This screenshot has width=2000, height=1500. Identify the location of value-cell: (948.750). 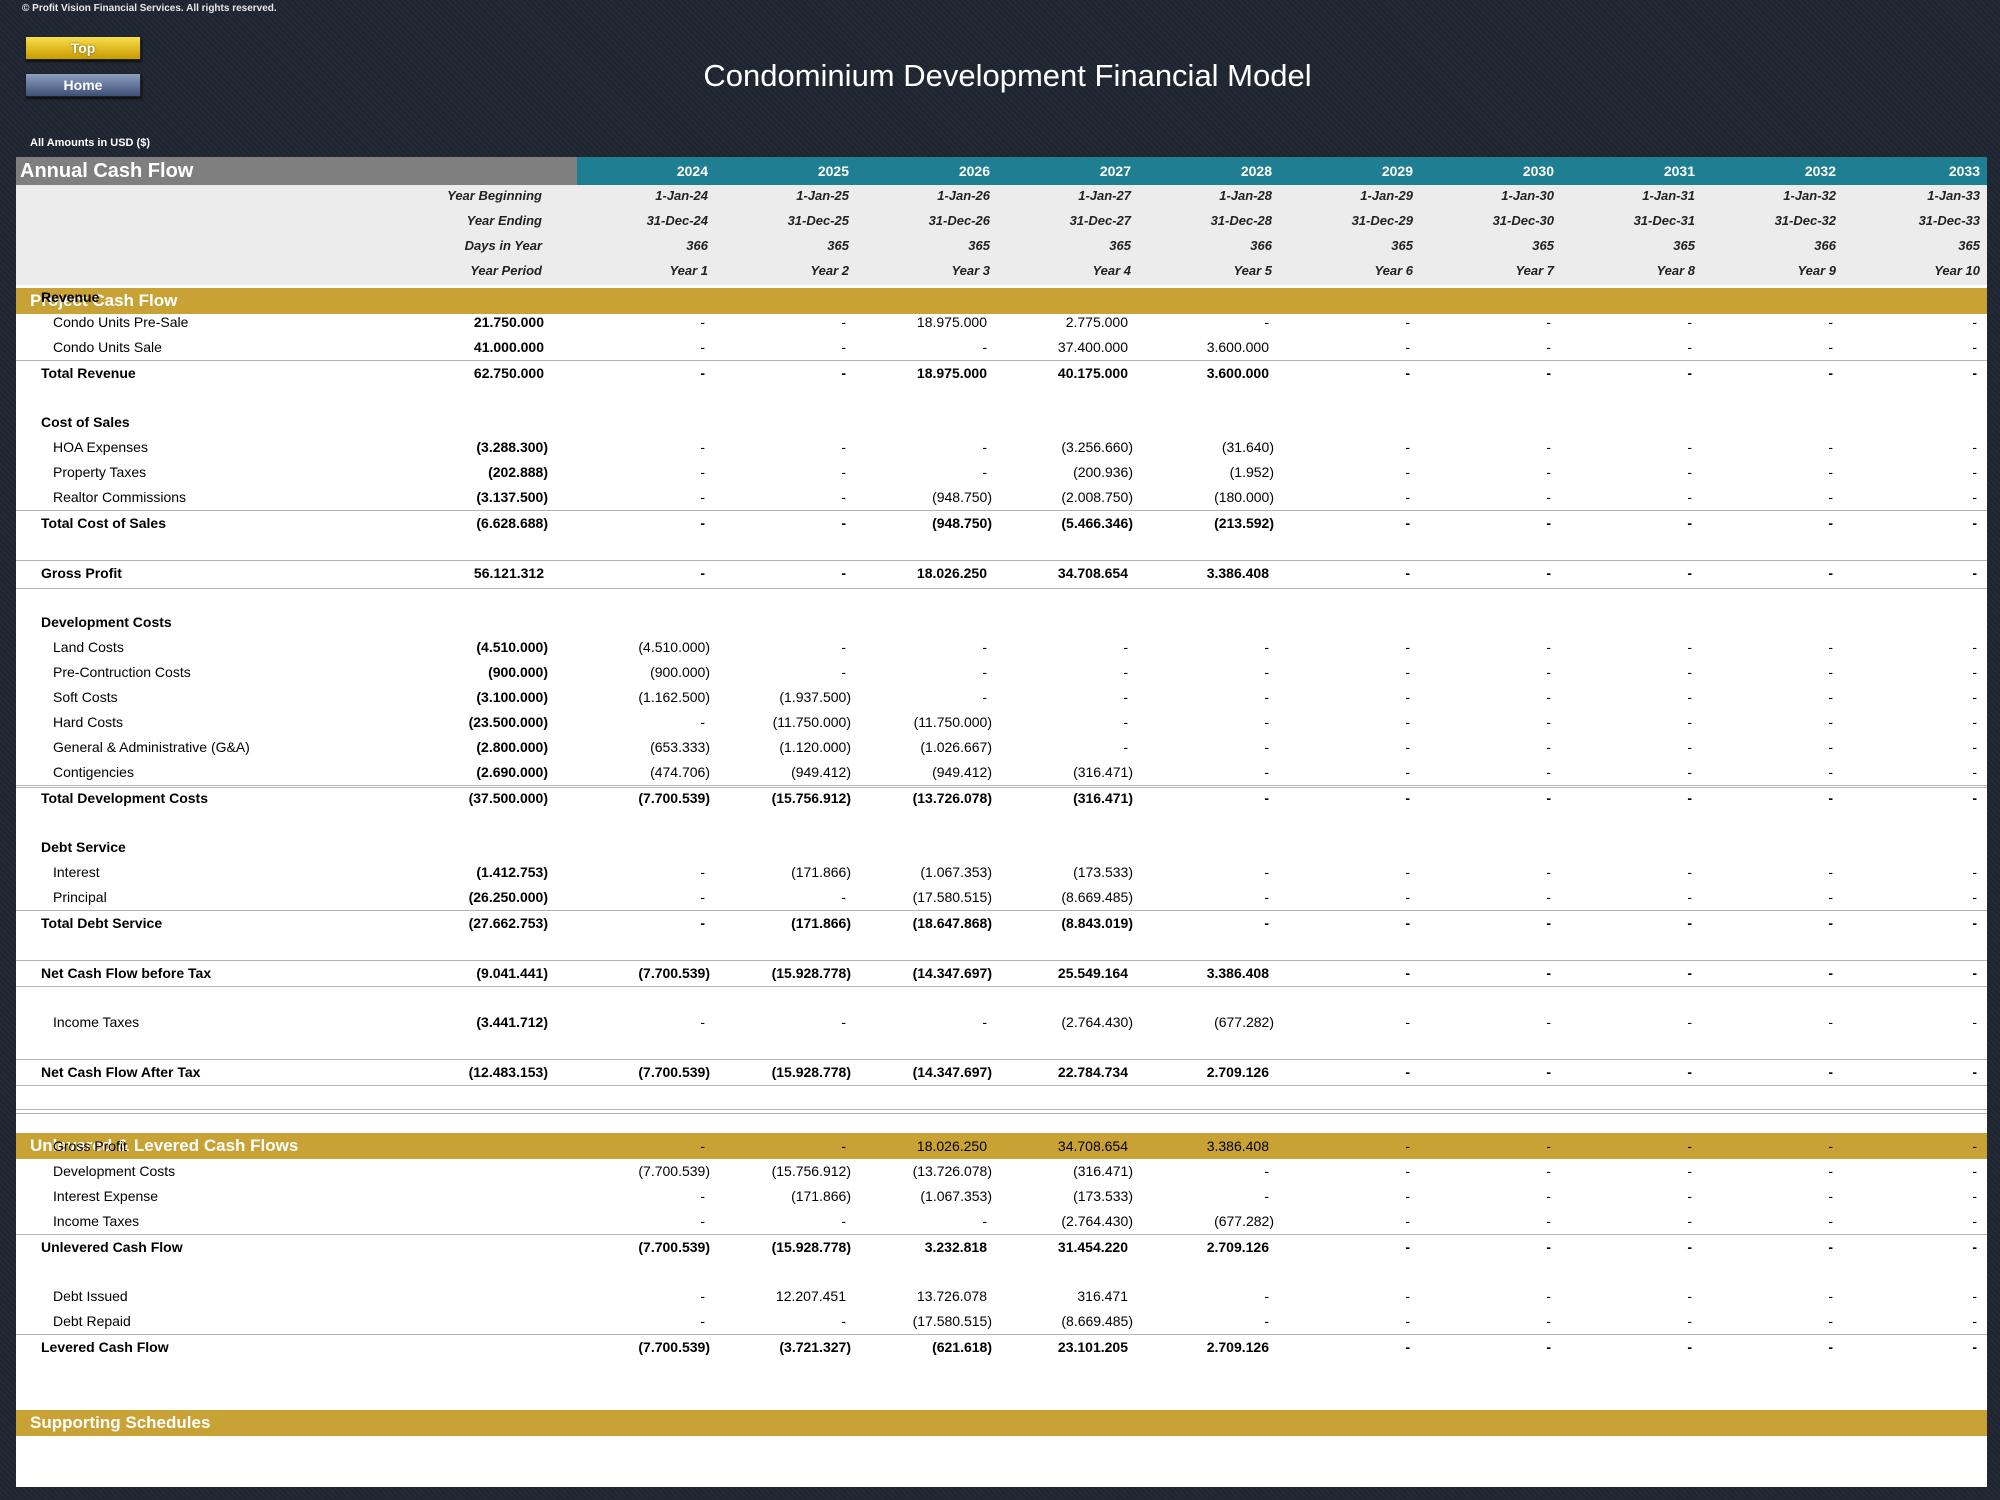
(962, 523).